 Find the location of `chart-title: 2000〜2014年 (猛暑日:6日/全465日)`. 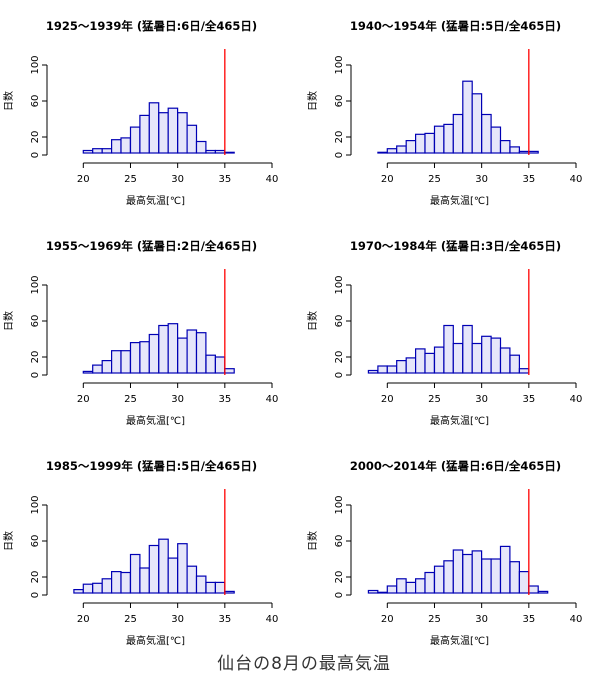

chart-title: 2000〜2014年 (猛暑日:6日/全465日) is located at coordinates (455, 466).